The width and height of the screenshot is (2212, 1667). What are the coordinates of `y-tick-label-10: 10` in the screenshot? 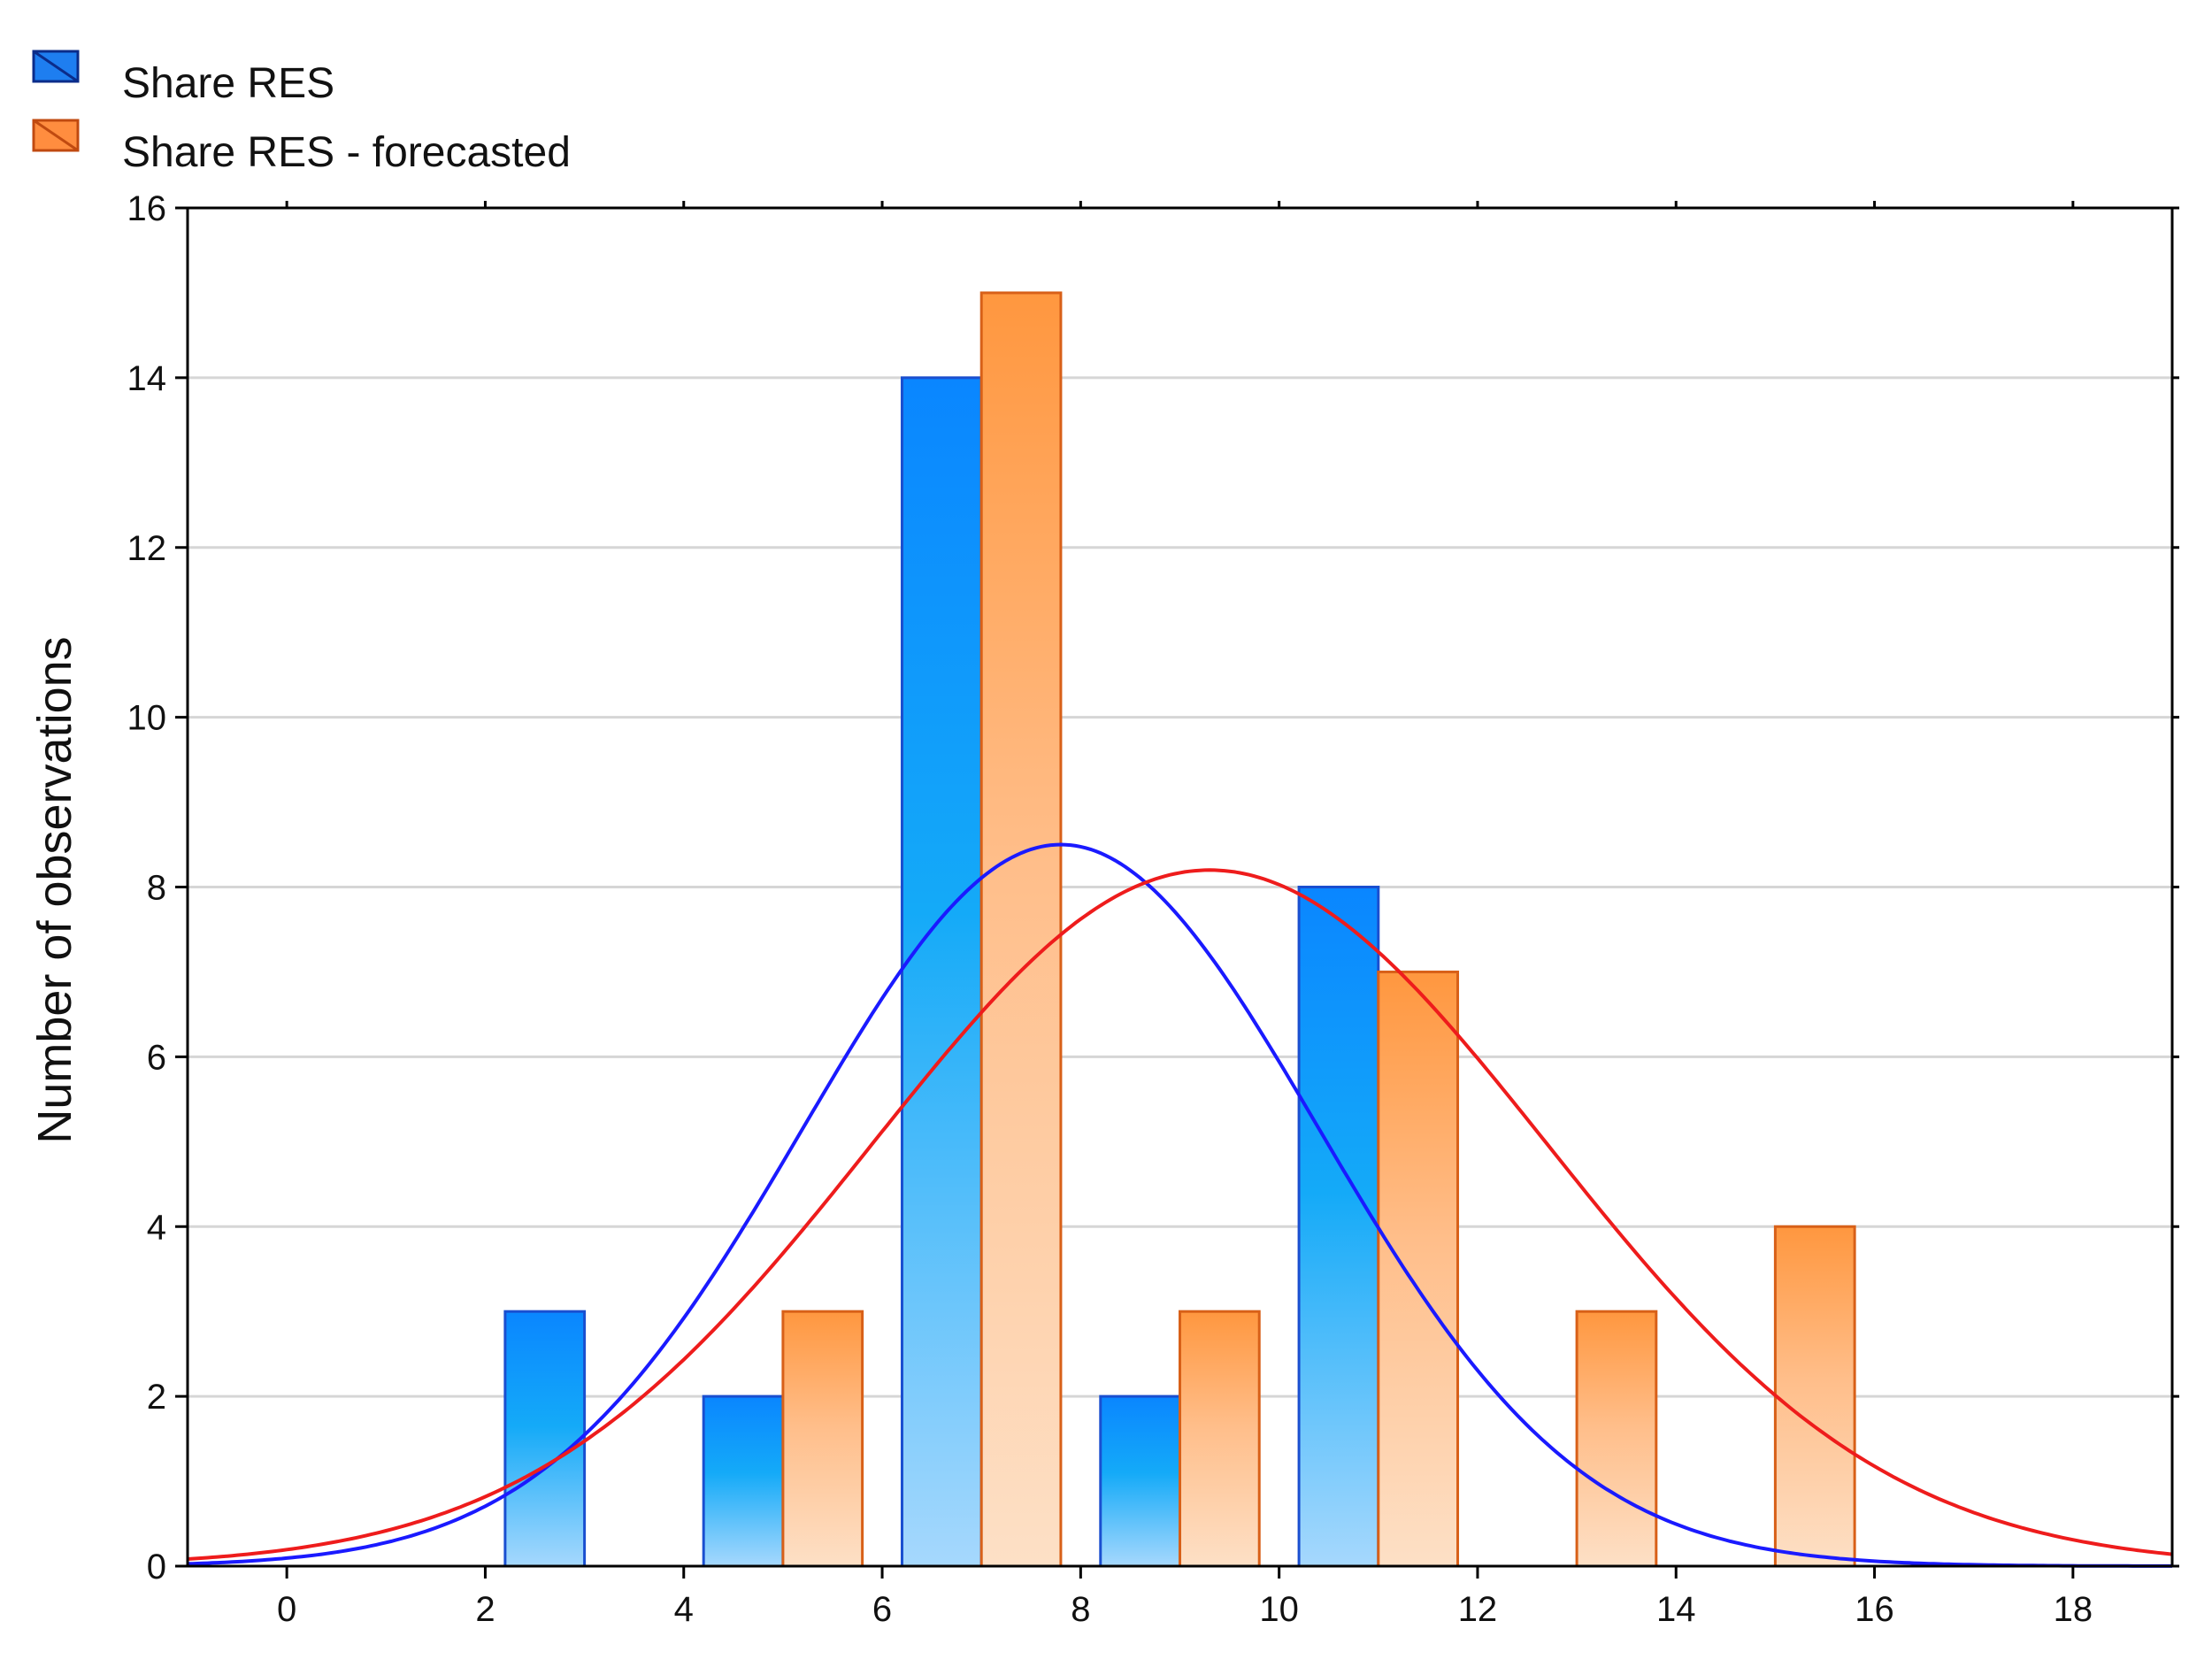 It's located at (147, 718).